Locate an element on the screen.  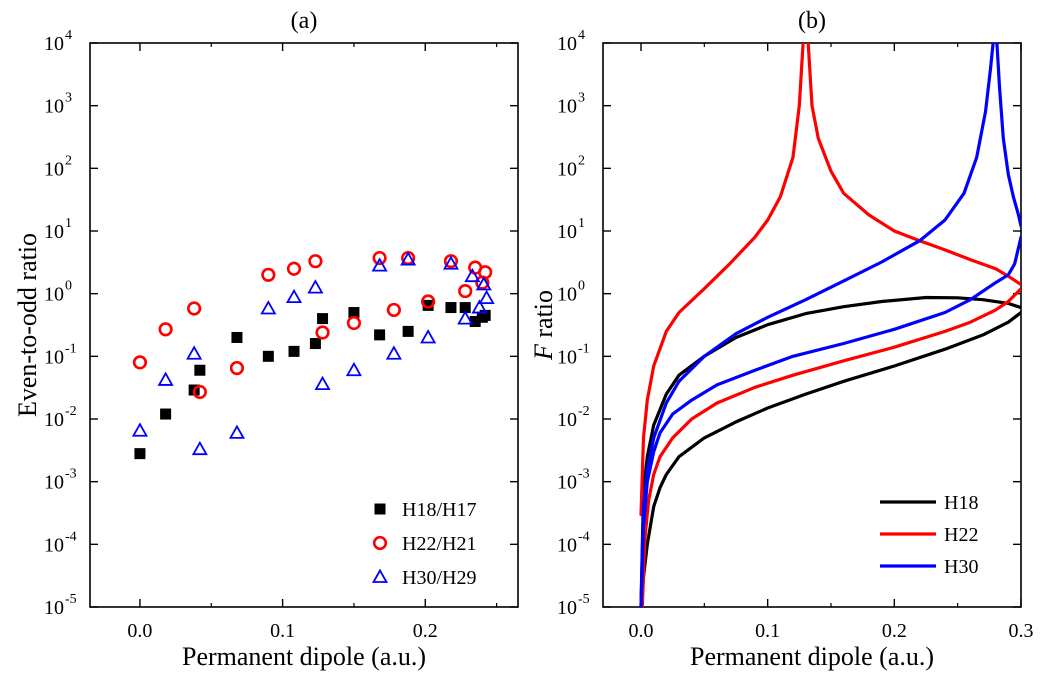
chart-b-xtick-label: 0.3 is located at coordinates (1021, 631).